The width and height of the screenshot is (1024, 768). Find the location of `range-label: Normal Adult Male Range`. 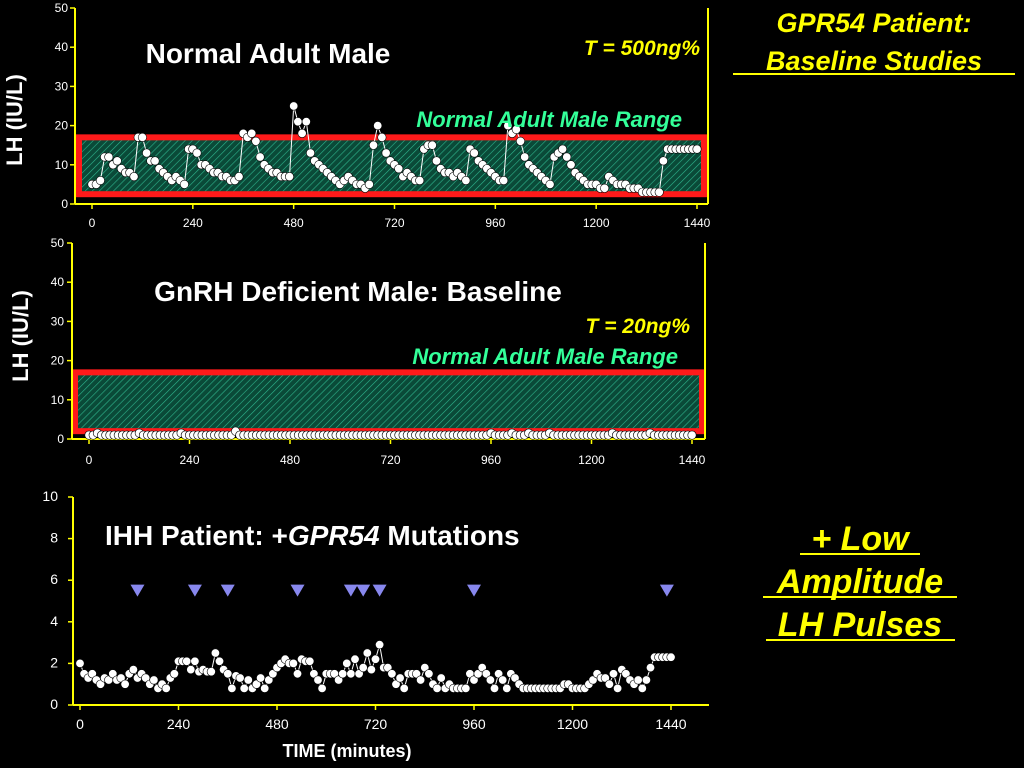

range-label: Normal Adult Male Range is located at coordinates (545, 356).